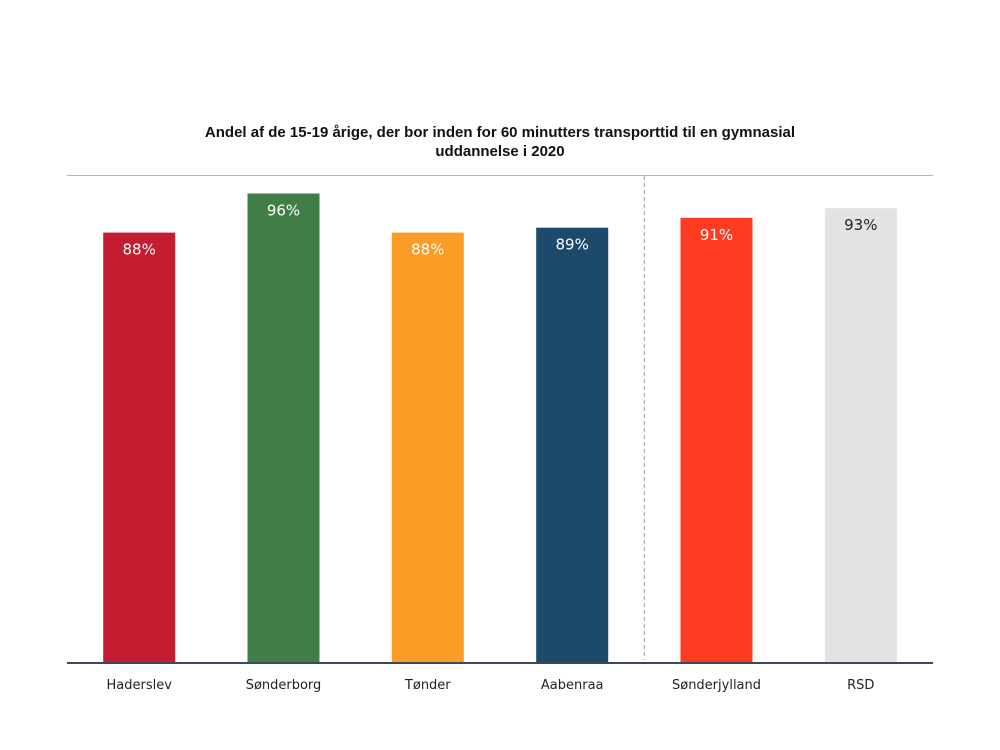 This screenshot has height=750, width=1000. What do you see at coordinates (572, 245) in the screenshot?
I see `data-label-aabenraa: 89%` at bounding box center [572, 245].